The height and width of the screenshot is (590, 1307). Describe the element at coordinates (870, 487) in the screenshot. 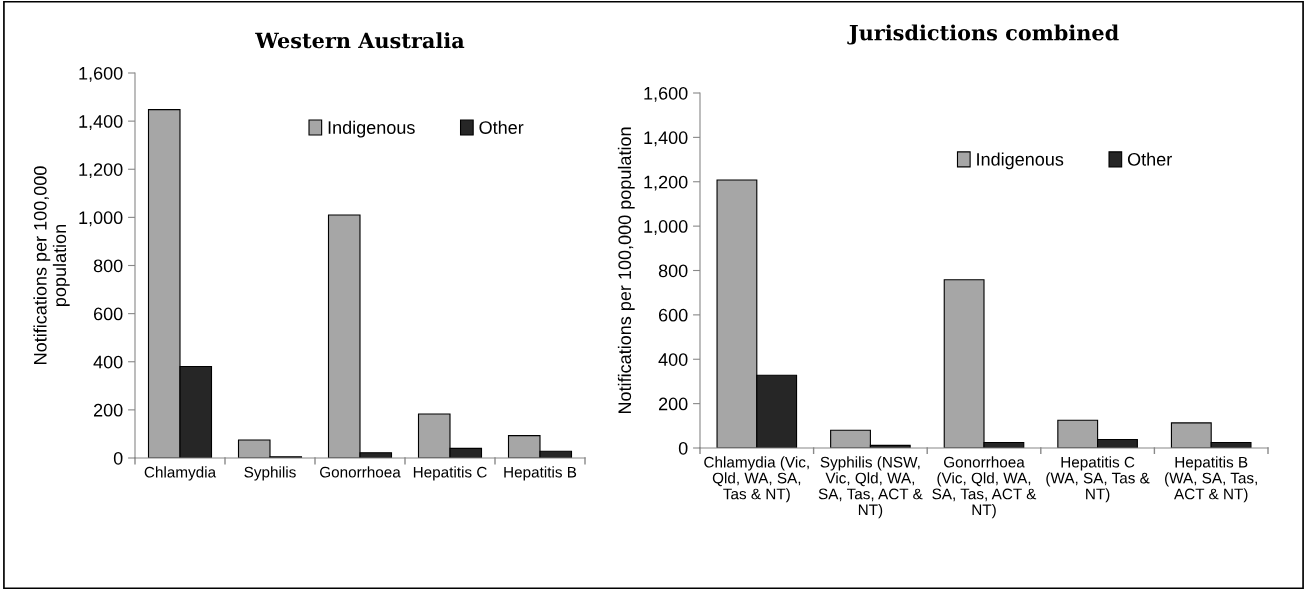

I see `x-tick-label: Syphilis (NSW, Vic, Qld, WA, SA, Tas, ACT & NT)` at that location.